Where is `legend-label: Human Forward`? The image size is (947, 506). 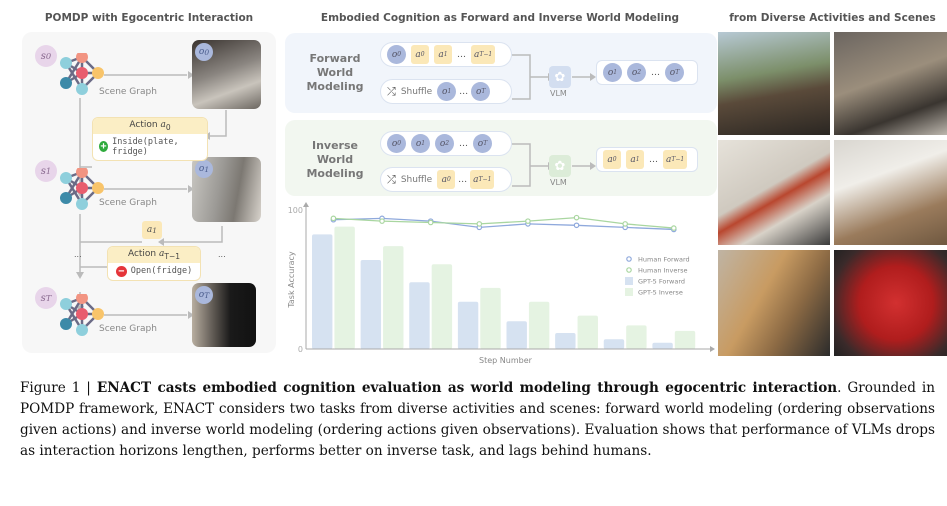 legend-label: Human Forward is located at coordinates (664, 260).